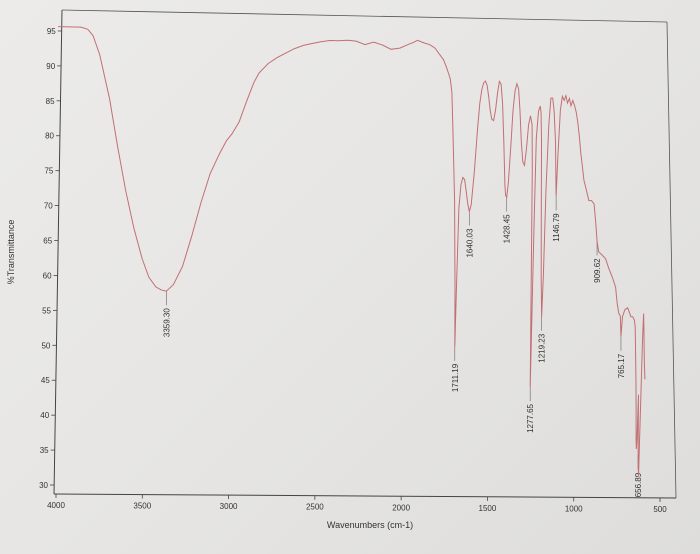 The height and width of the screenshot is (554, 700). Describe the element at coordinates (44, 415) in the screenshot. I see `y-tick-label: 40` at that location.